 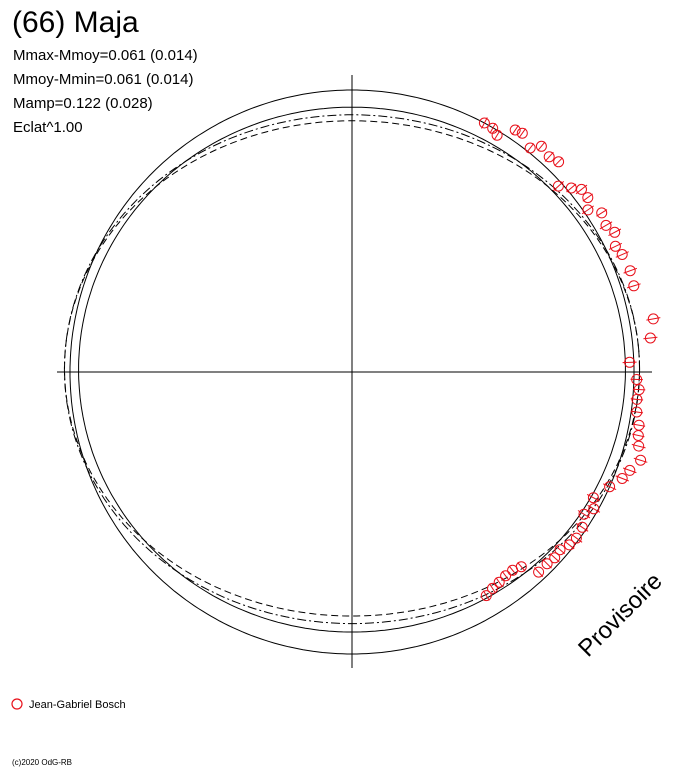 What do you see at coordinates (17, 704) in the screenshot?
I see `legend-marker-icon` at bounding box center [17, 704].